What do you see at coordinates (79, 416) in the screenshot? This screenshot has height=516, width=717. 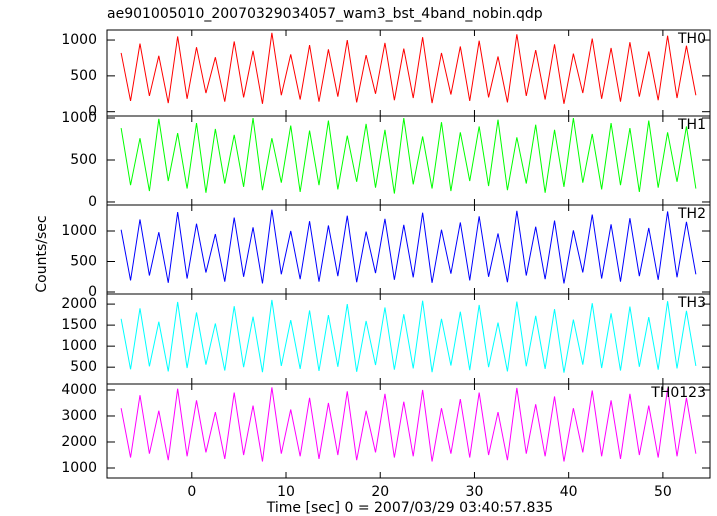 I see `y-tick-label: 3000` at bounding box center [79, 416].